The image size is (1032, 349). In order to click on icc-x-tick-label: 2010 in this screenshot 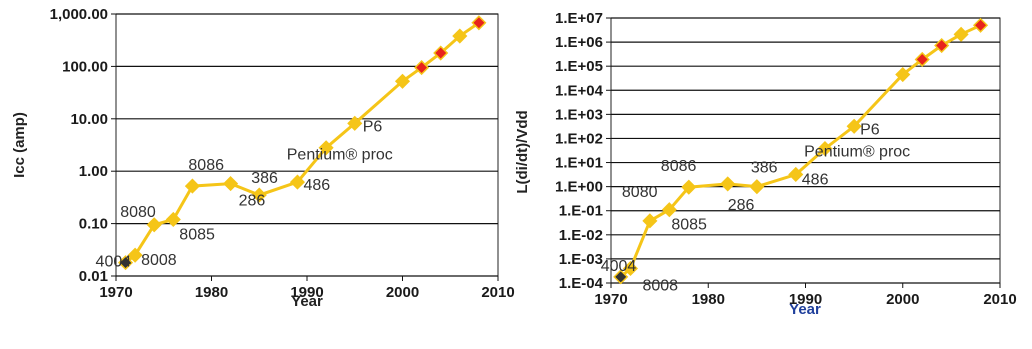, I will do `click(497, 292)`.